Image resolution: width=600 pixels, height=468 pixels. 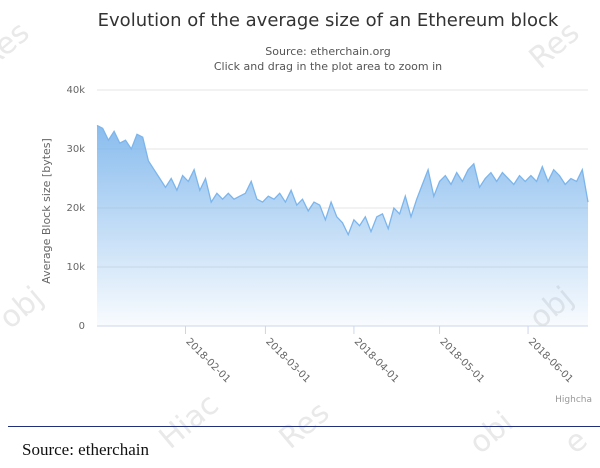 I want to click on y-tick-label: 0, so click(x=82, y=326).